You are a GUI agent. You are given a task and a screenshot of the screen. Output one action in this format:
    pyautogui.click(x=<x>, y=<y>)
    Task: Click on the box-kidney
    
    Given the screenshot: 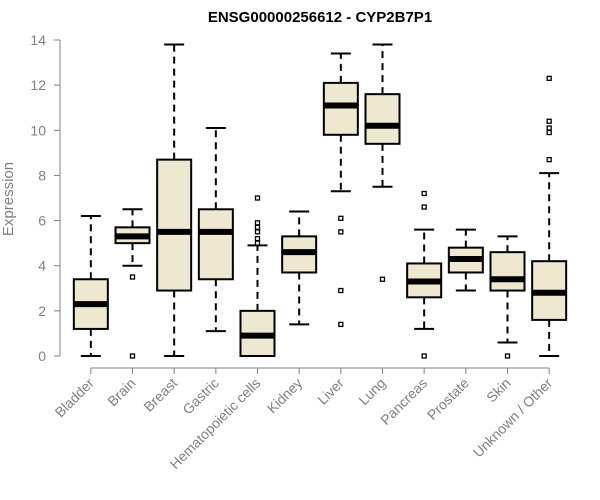 What is the action you would take?
    pyautogui.click(x=299, y=268)
    